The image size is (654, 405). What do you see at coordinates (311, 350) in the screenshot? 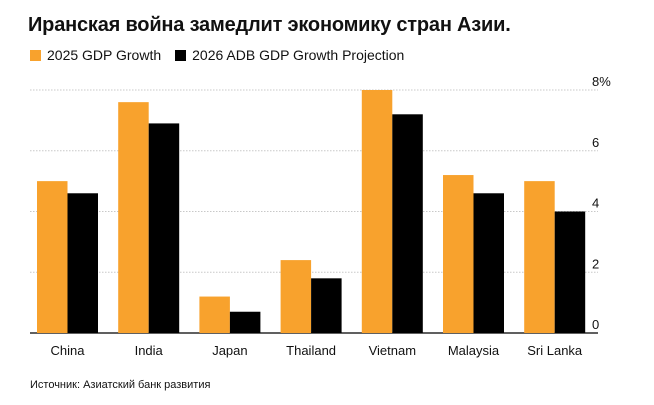
I see `x-tick-label: Thailand` at bounding box center [311, 350].